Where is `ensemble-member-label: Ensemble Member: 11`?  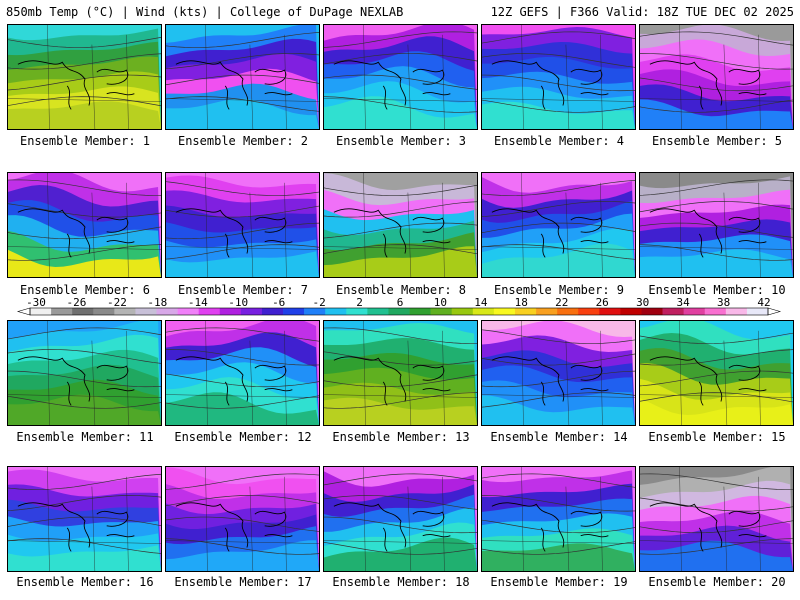 ensemble-member-label: Ensemble Member: 11 is located at coordinates (85, 437).